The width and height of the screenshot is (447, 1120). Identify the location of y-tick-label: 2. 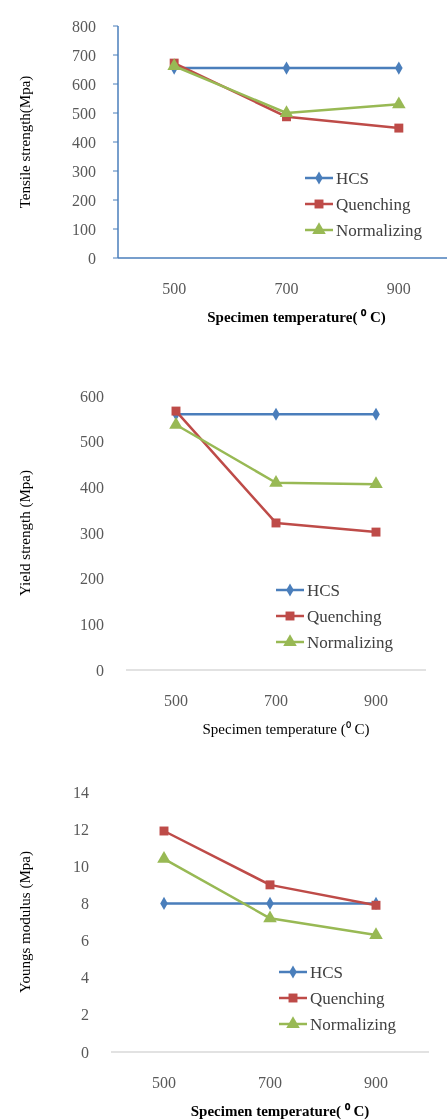
(85, 1015).